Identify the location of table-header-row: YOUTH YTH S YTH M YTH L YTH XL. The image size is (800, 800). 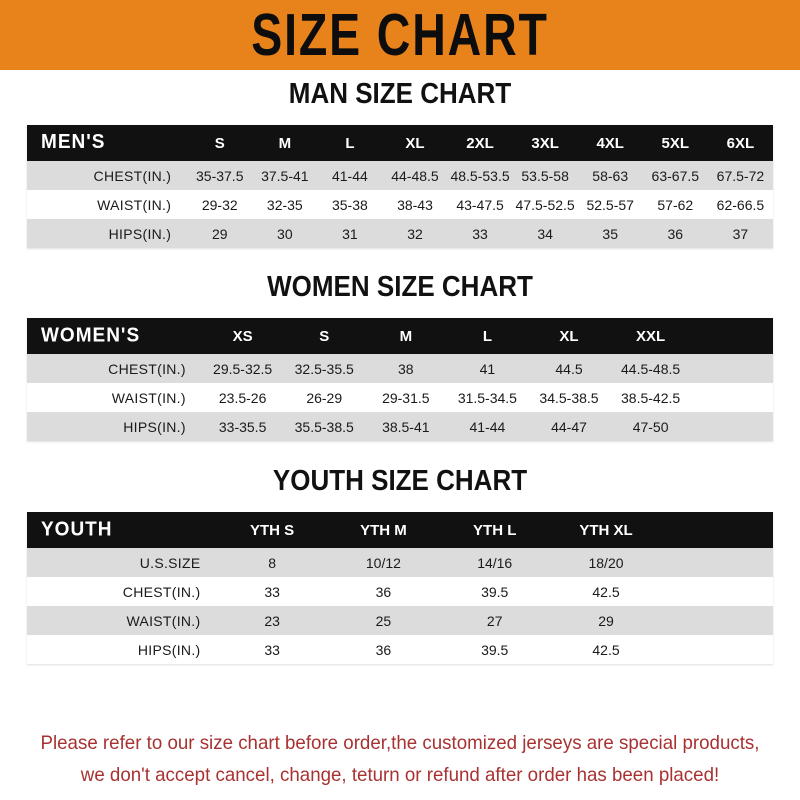
(400, 530).